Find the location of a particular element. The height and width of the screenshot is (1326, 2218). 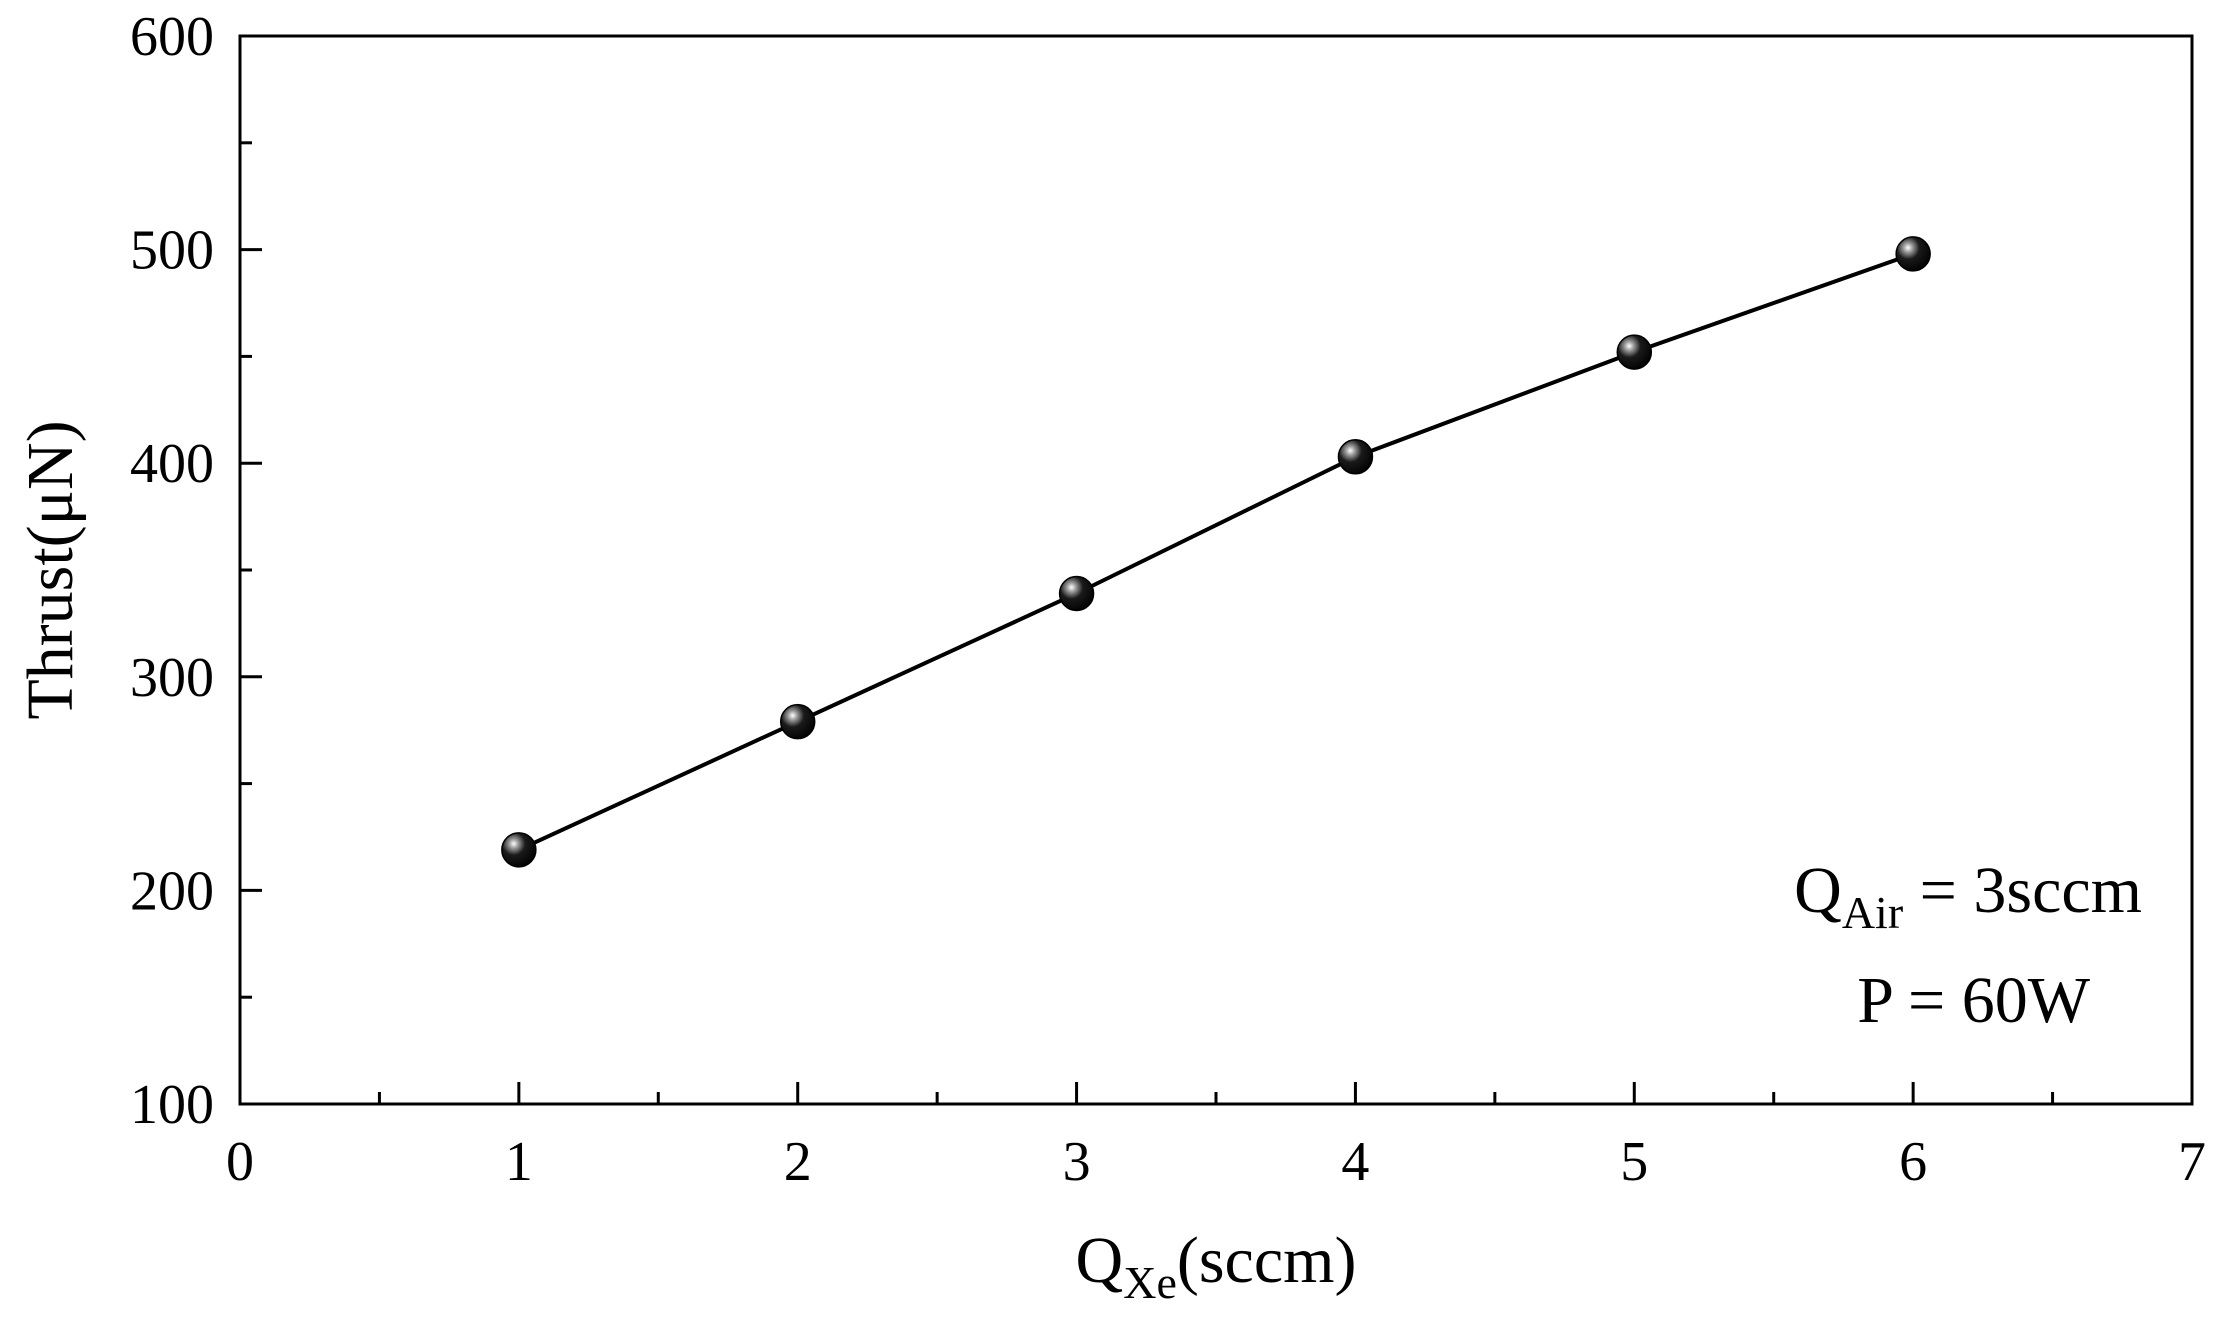

annotation-flow: QAir = 3sccm is located at coordinates (1968, 896).